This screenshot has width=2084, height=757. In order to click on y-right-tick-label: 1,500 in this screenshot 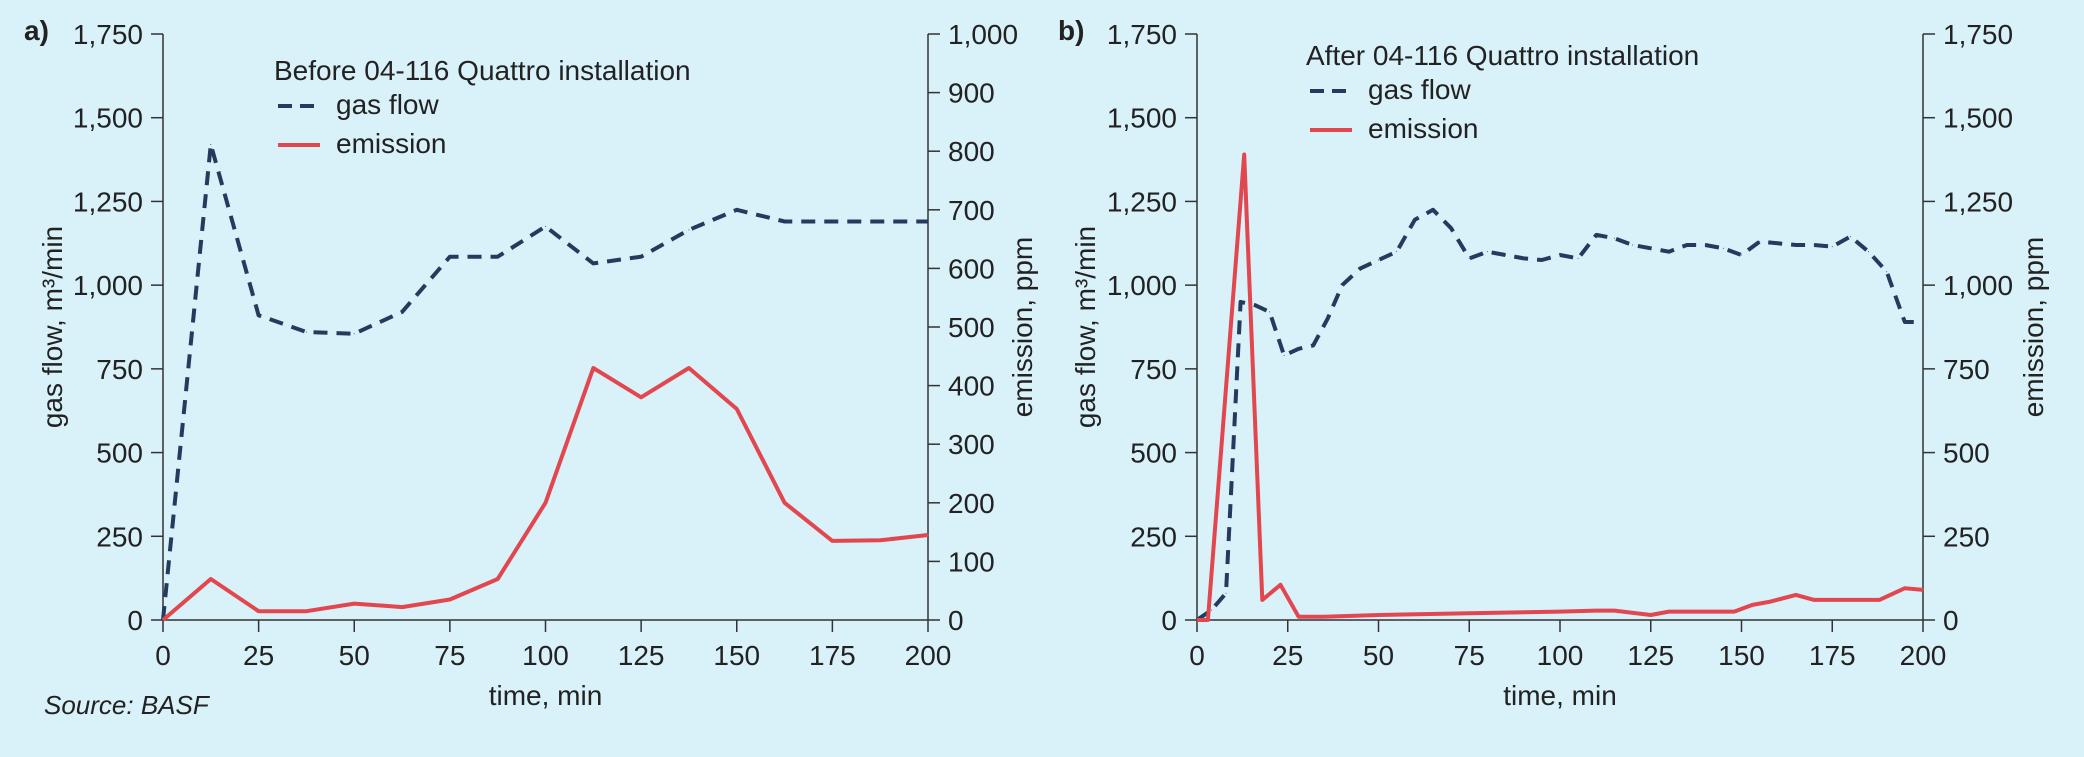, I will do `click(1978, 118)`.